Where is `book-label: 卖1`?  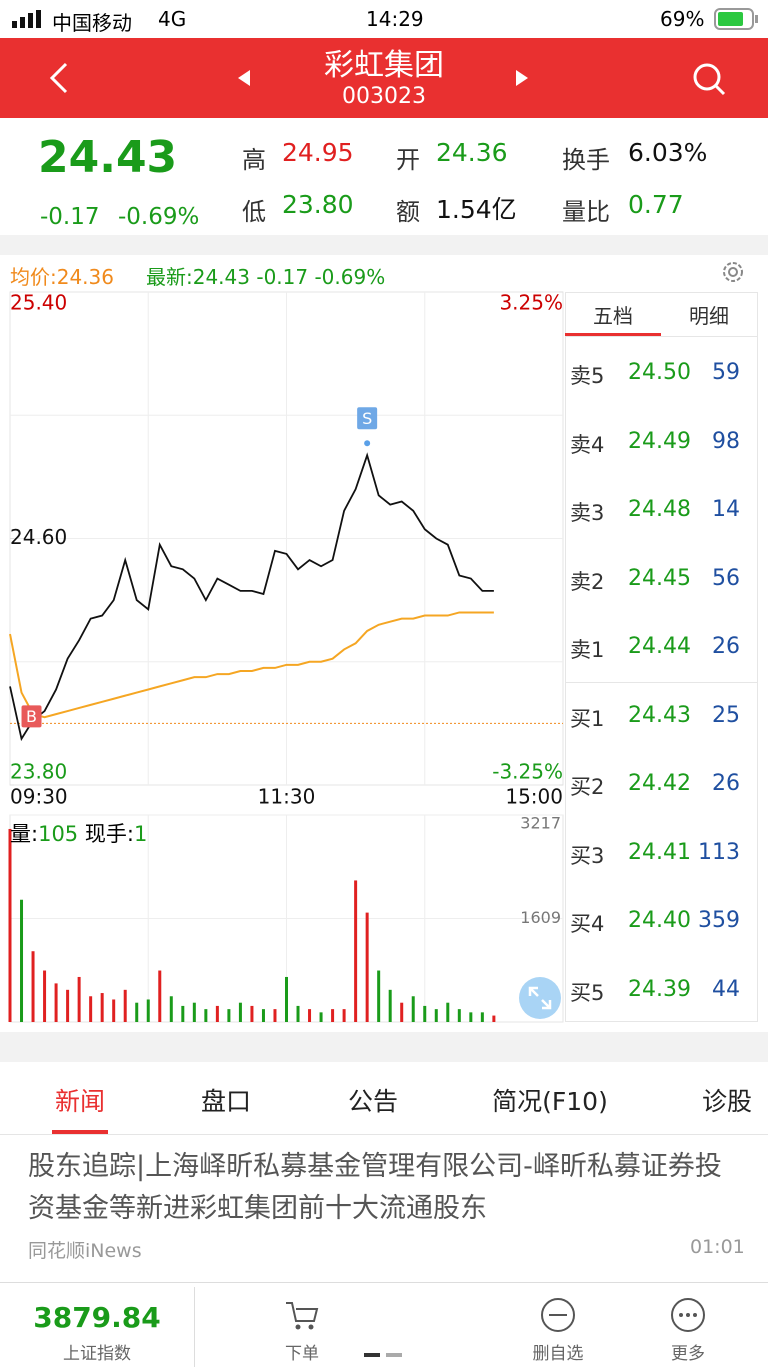 book-label: 卖1 is located at coordinates (587, 650).